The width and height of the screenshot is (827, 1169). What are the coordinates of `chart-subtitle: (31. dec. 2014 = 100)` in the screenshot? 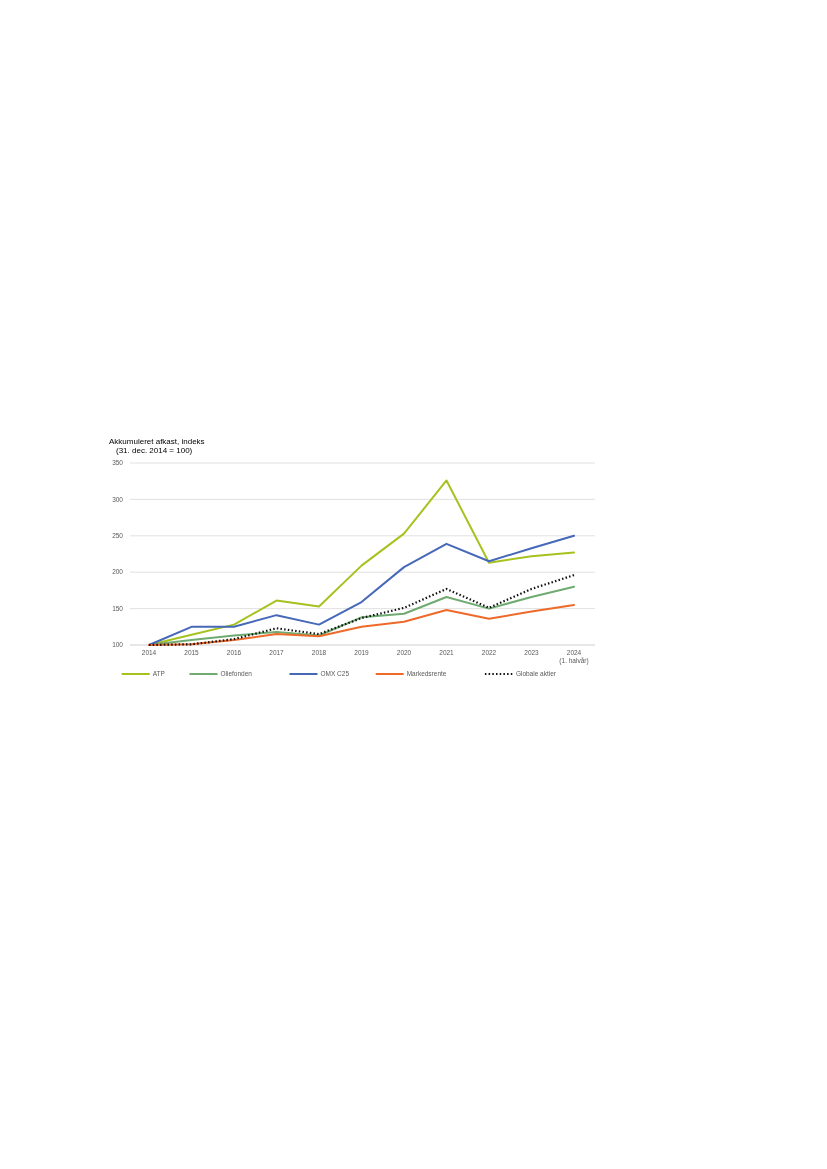 It's located at (154, 450).